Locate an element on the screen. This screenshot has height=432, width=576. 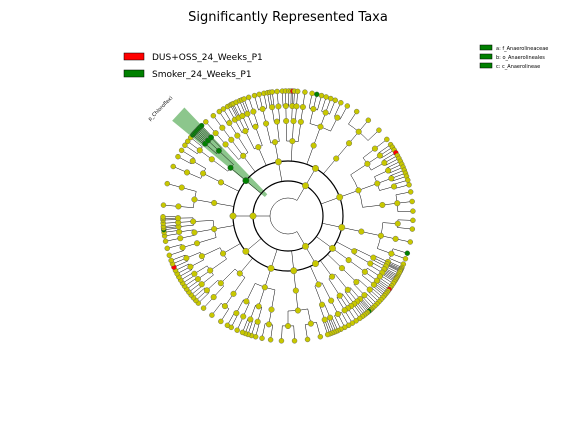
key-swatch is located at coordinates (486, 65).